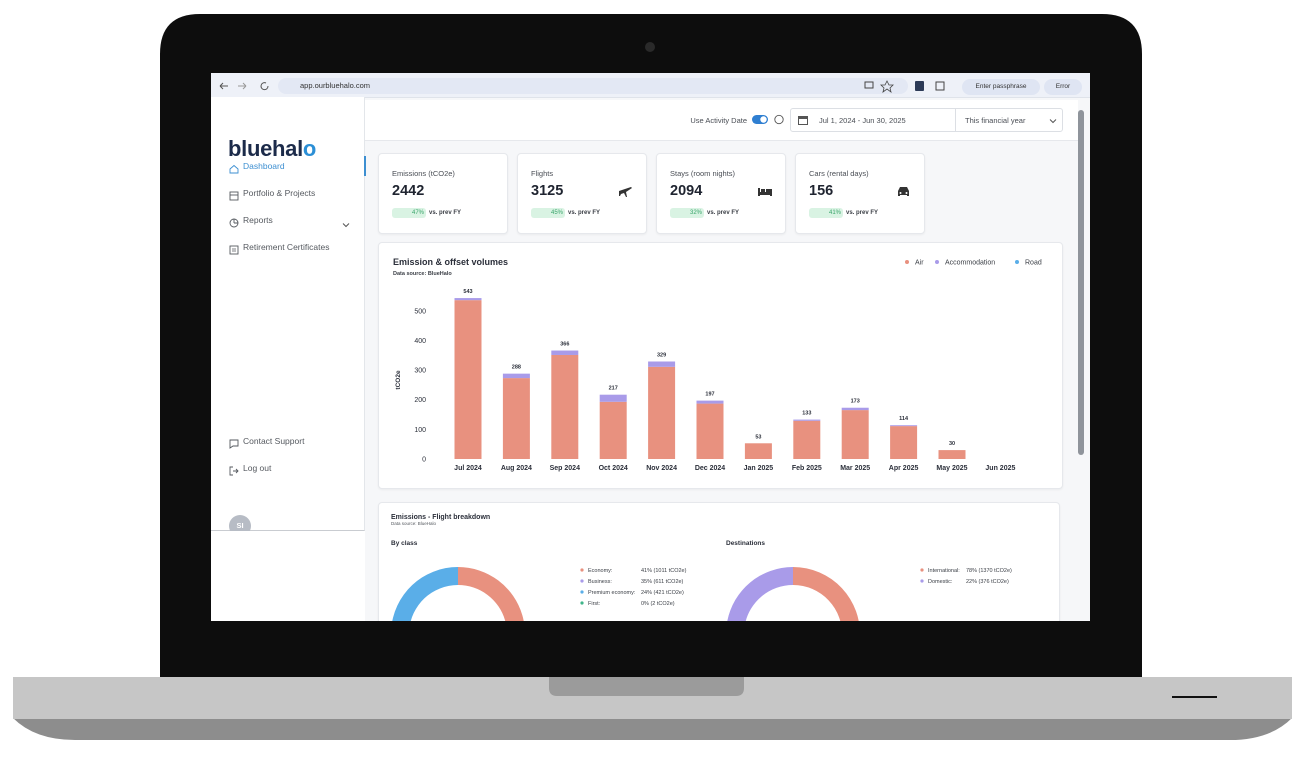  I want to click on calendar-icon, so click(803, 120).